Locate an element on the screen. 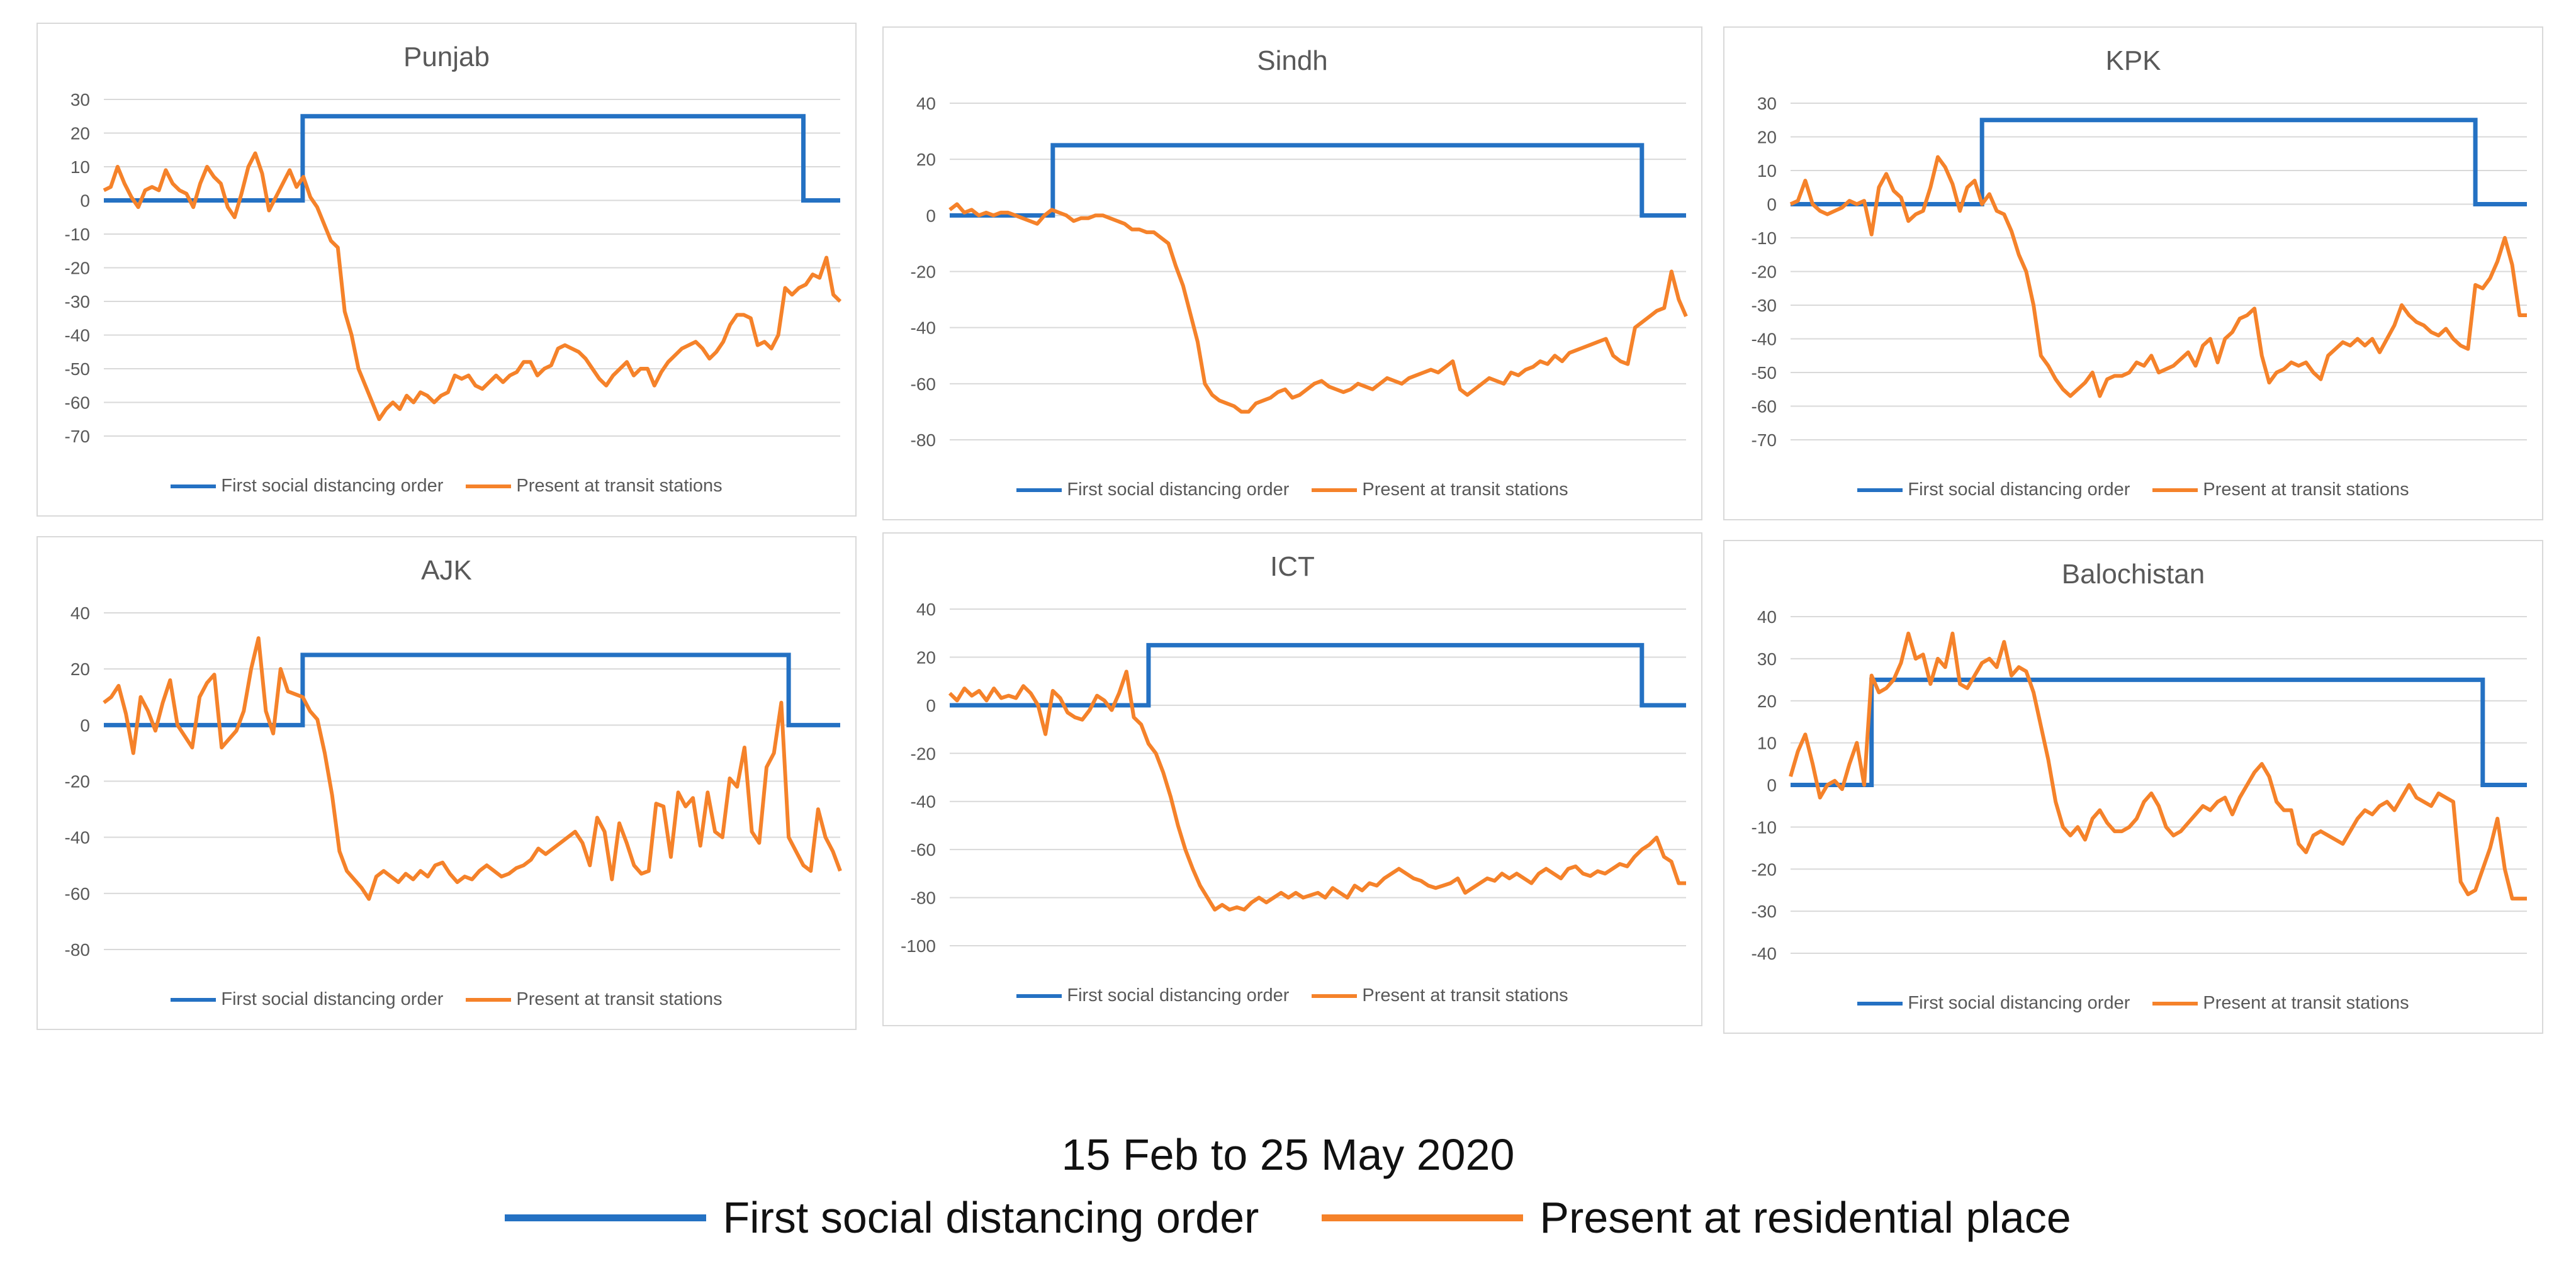 The width and height of the screenshot is (2576, 1266). figure-legend-label: Present at residential place is located at coordinates (1805, 1217).